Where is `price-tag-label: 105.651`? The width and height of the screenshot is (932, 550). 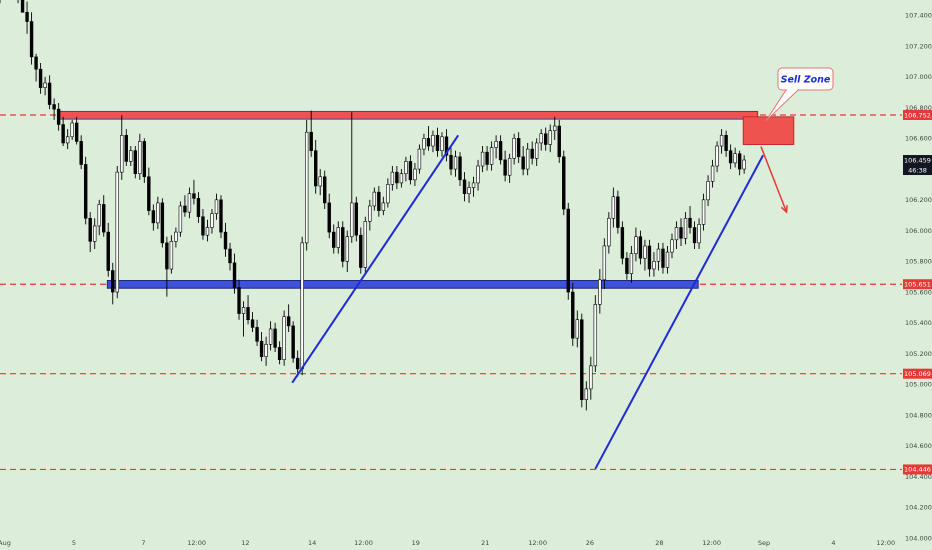 price-tag-label: 105.651 is located at coordinates (917, 285).